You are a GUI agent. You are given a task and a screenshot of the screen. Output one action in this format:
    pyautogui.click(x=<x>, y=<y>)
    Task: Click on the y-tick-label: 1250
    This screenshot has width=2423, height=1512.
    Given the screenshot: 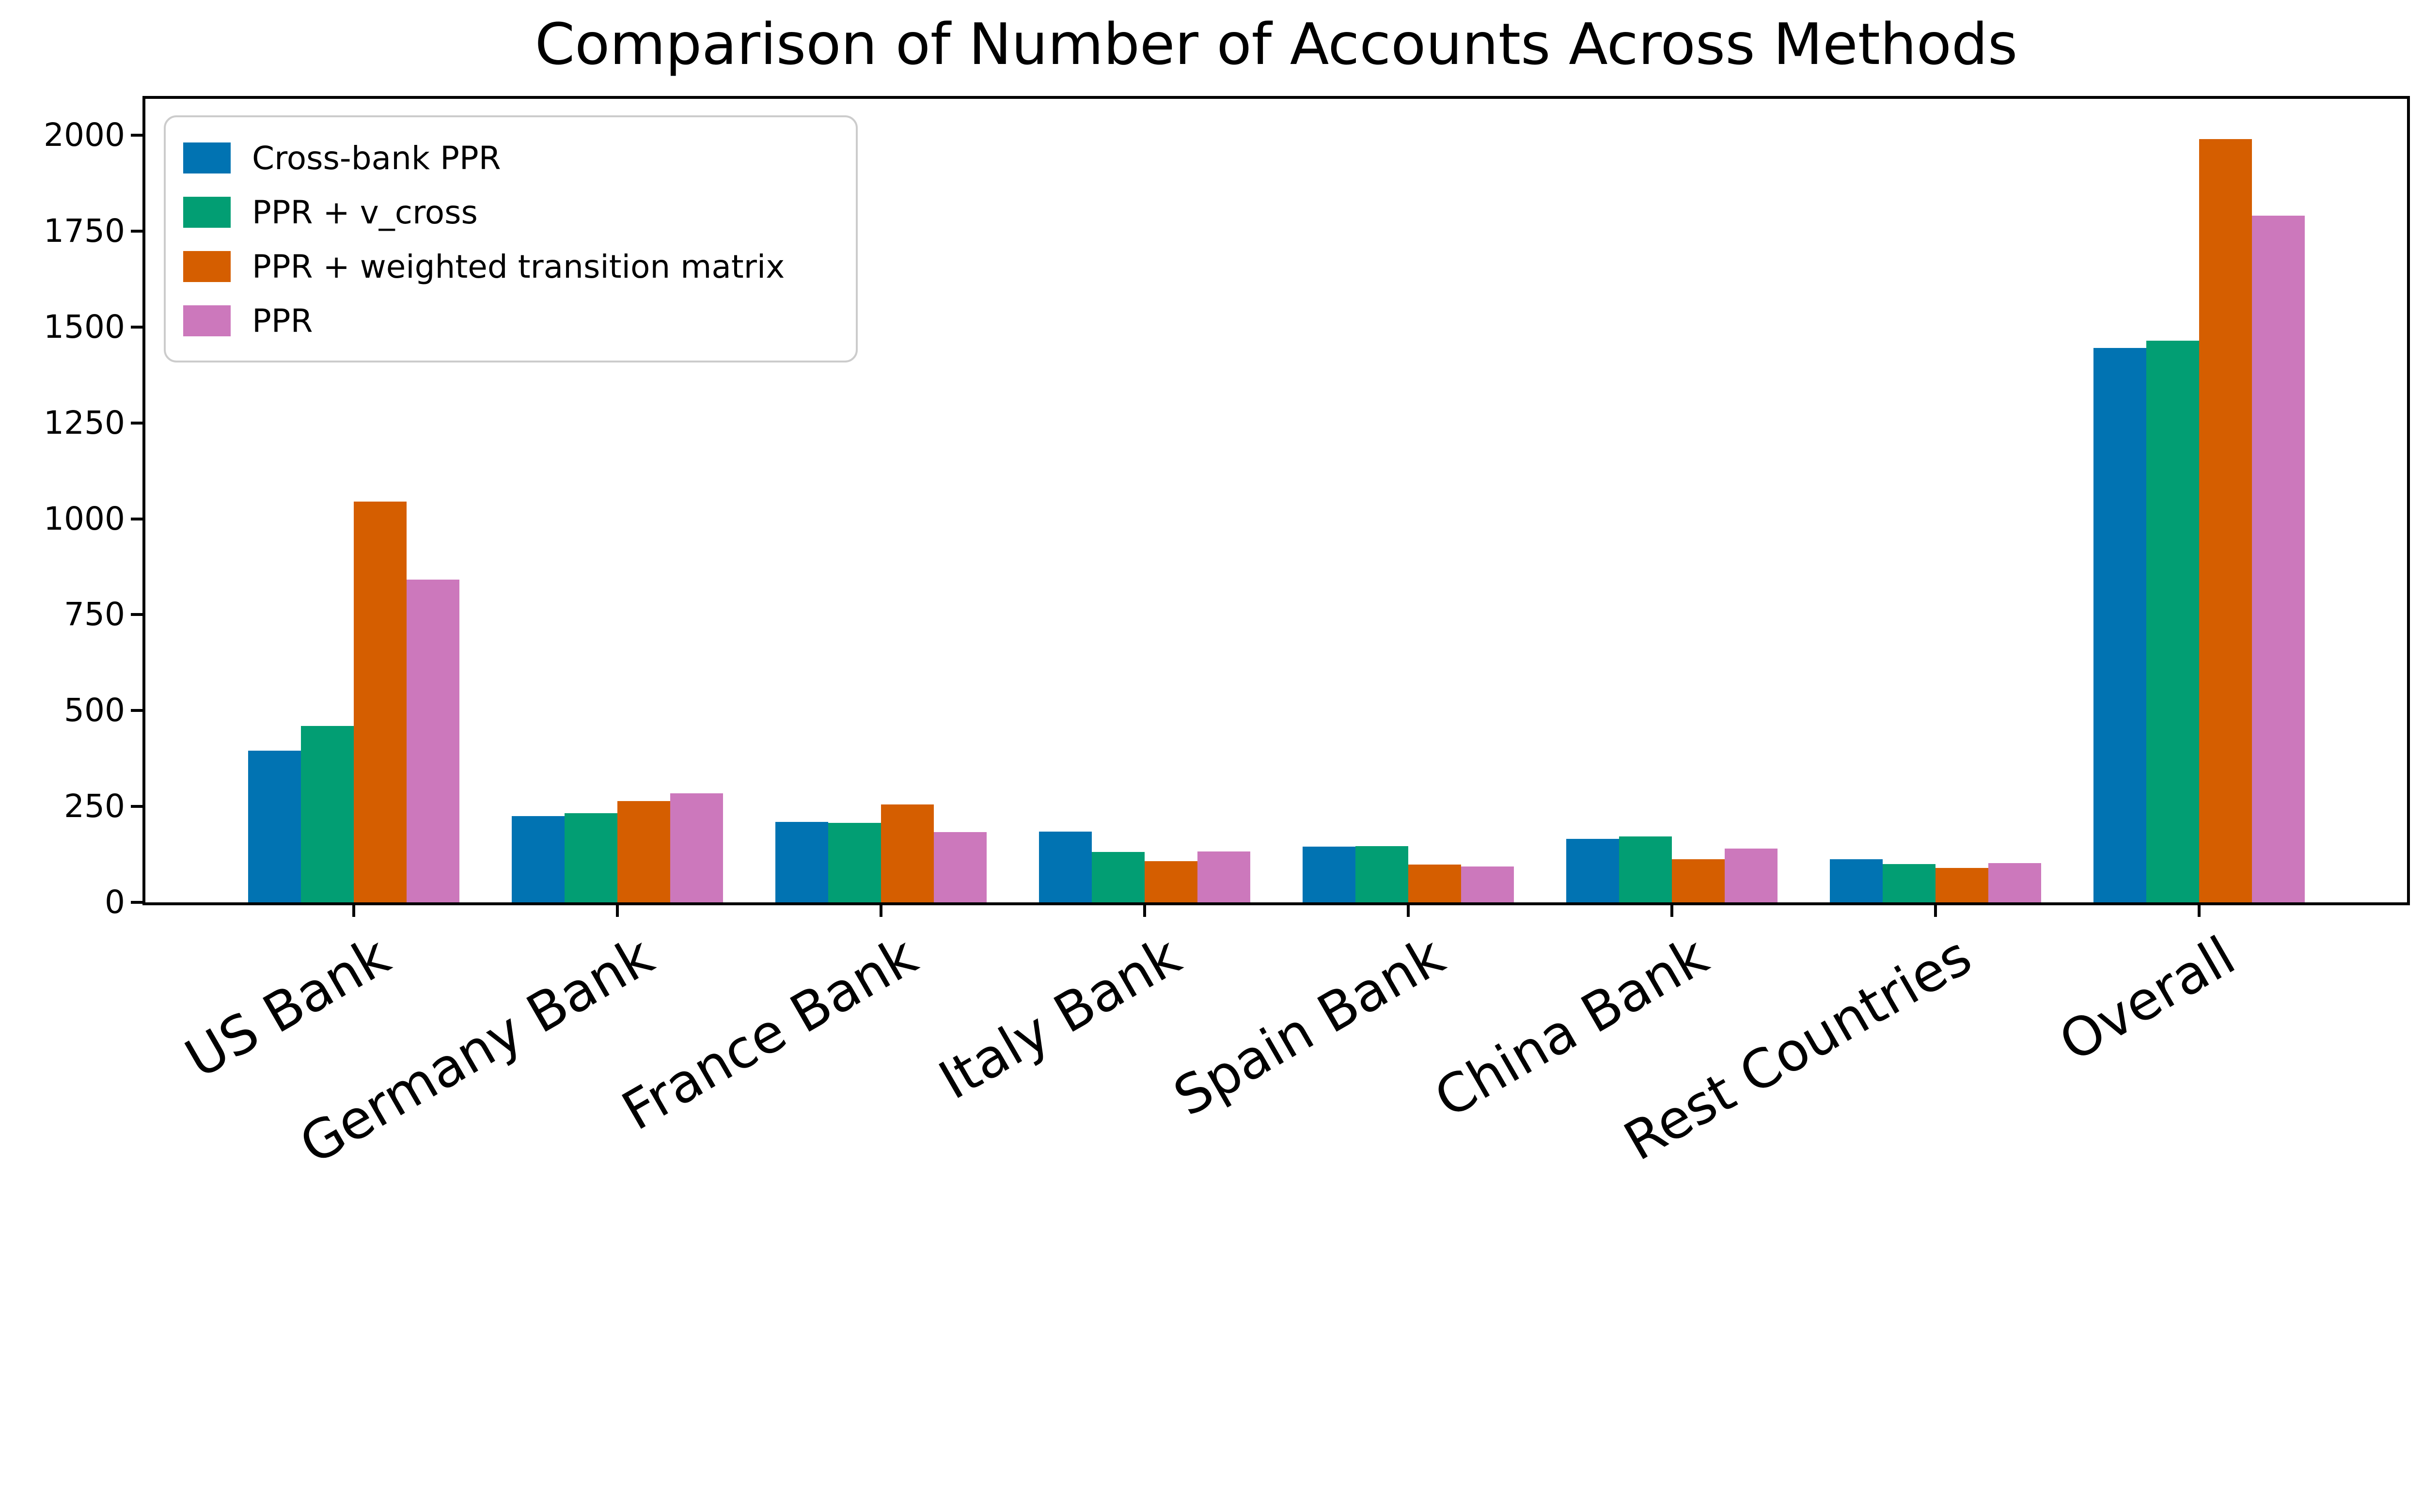 What is the action you would take?
    pyautogui.click(x=84, y=422)
    